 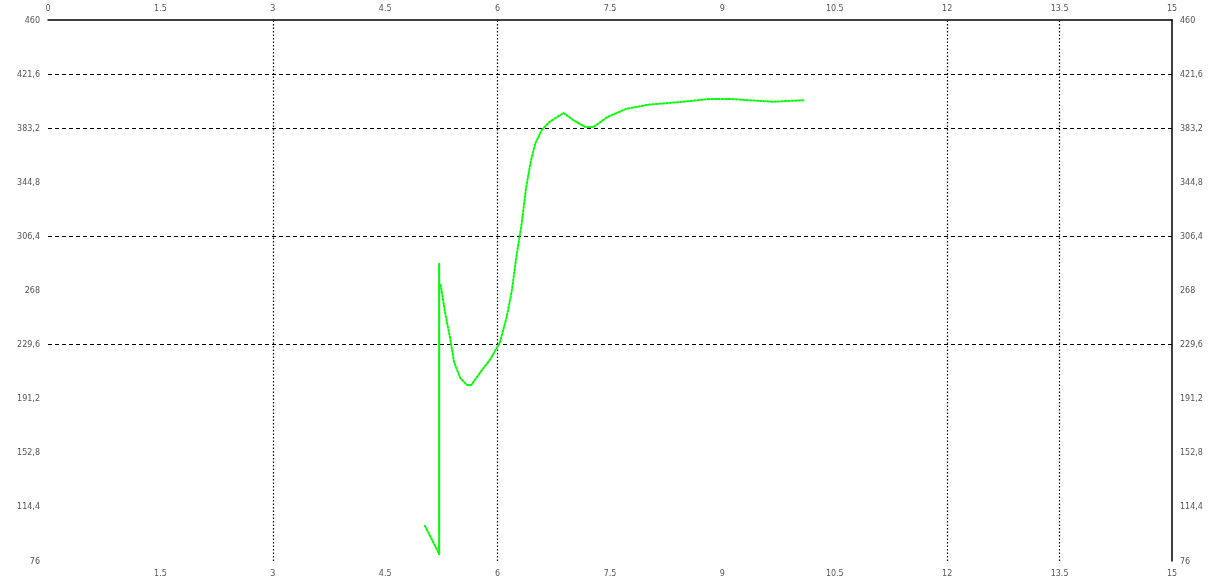 I want to click on x-tick-label: 6, so click(x=498, y=572).